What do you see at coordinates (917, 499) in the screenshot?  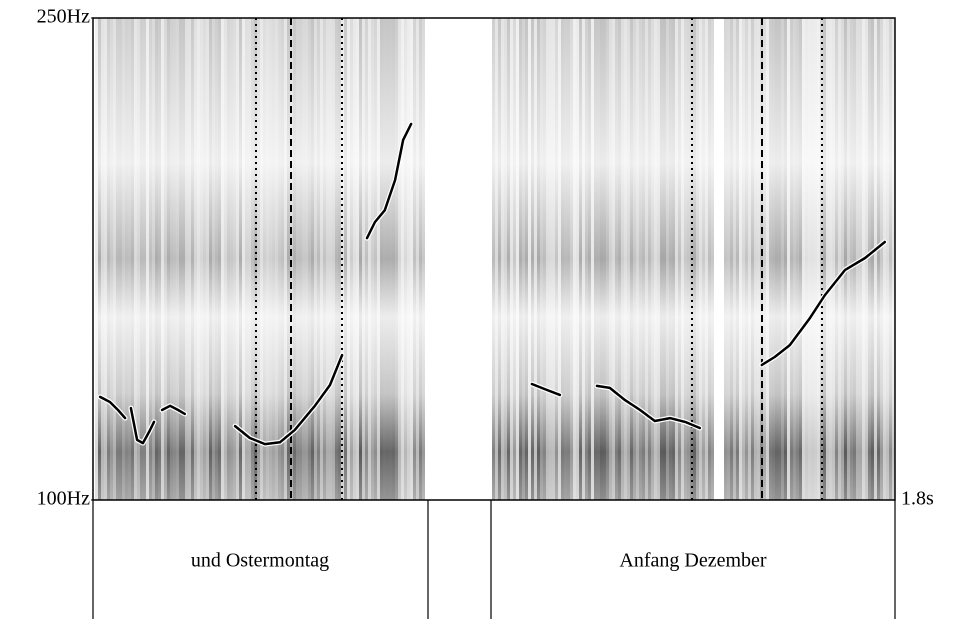 I see `x-tick-label: 1.8s` at bounding box center [917, 499].